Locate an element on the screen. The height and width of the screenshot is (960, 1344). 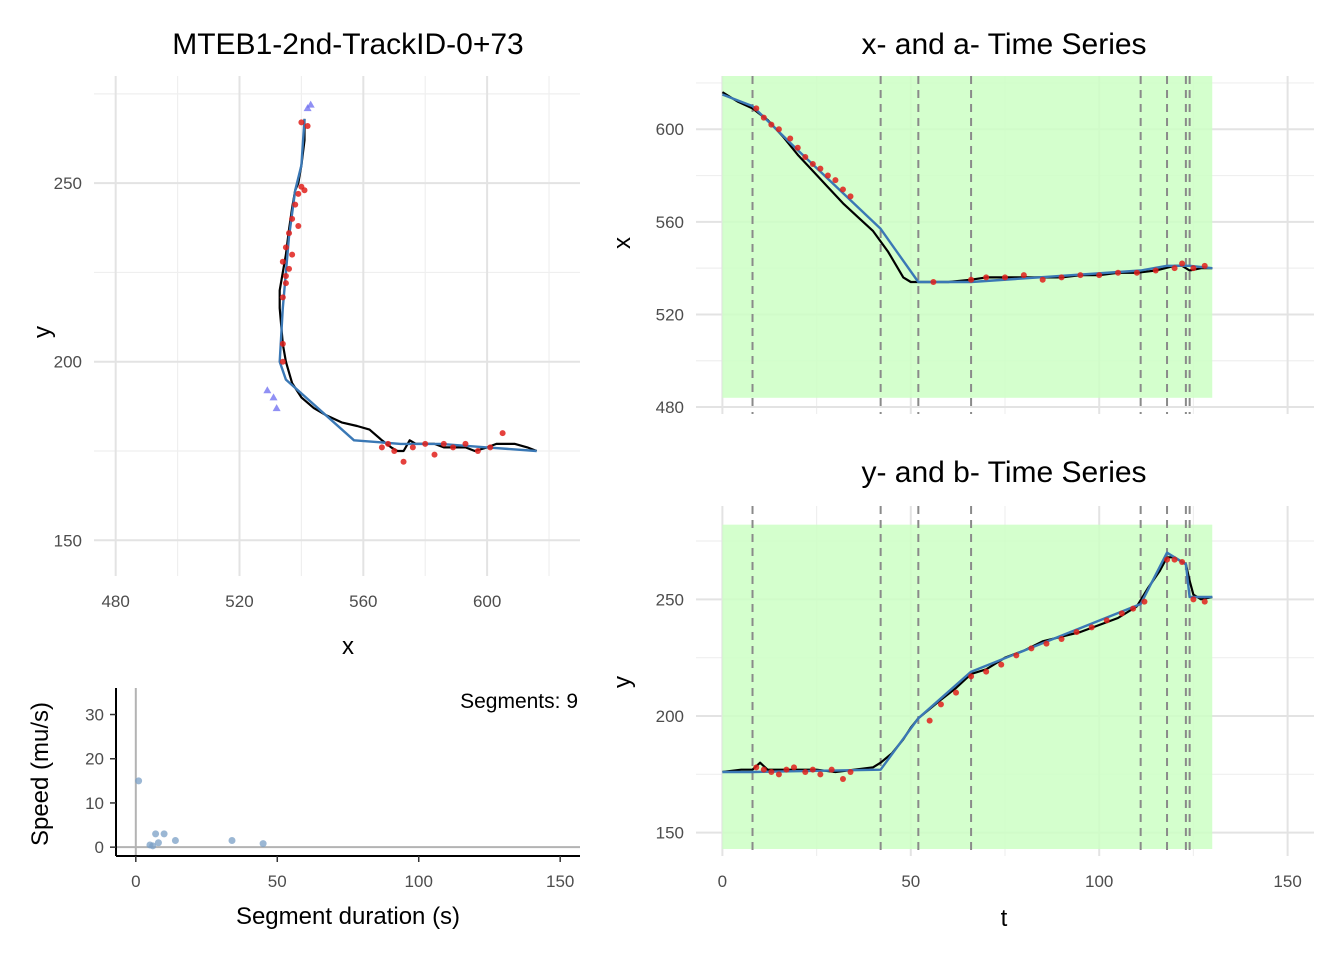
y-tick-label: 30 is located at coordinates (94, 715).